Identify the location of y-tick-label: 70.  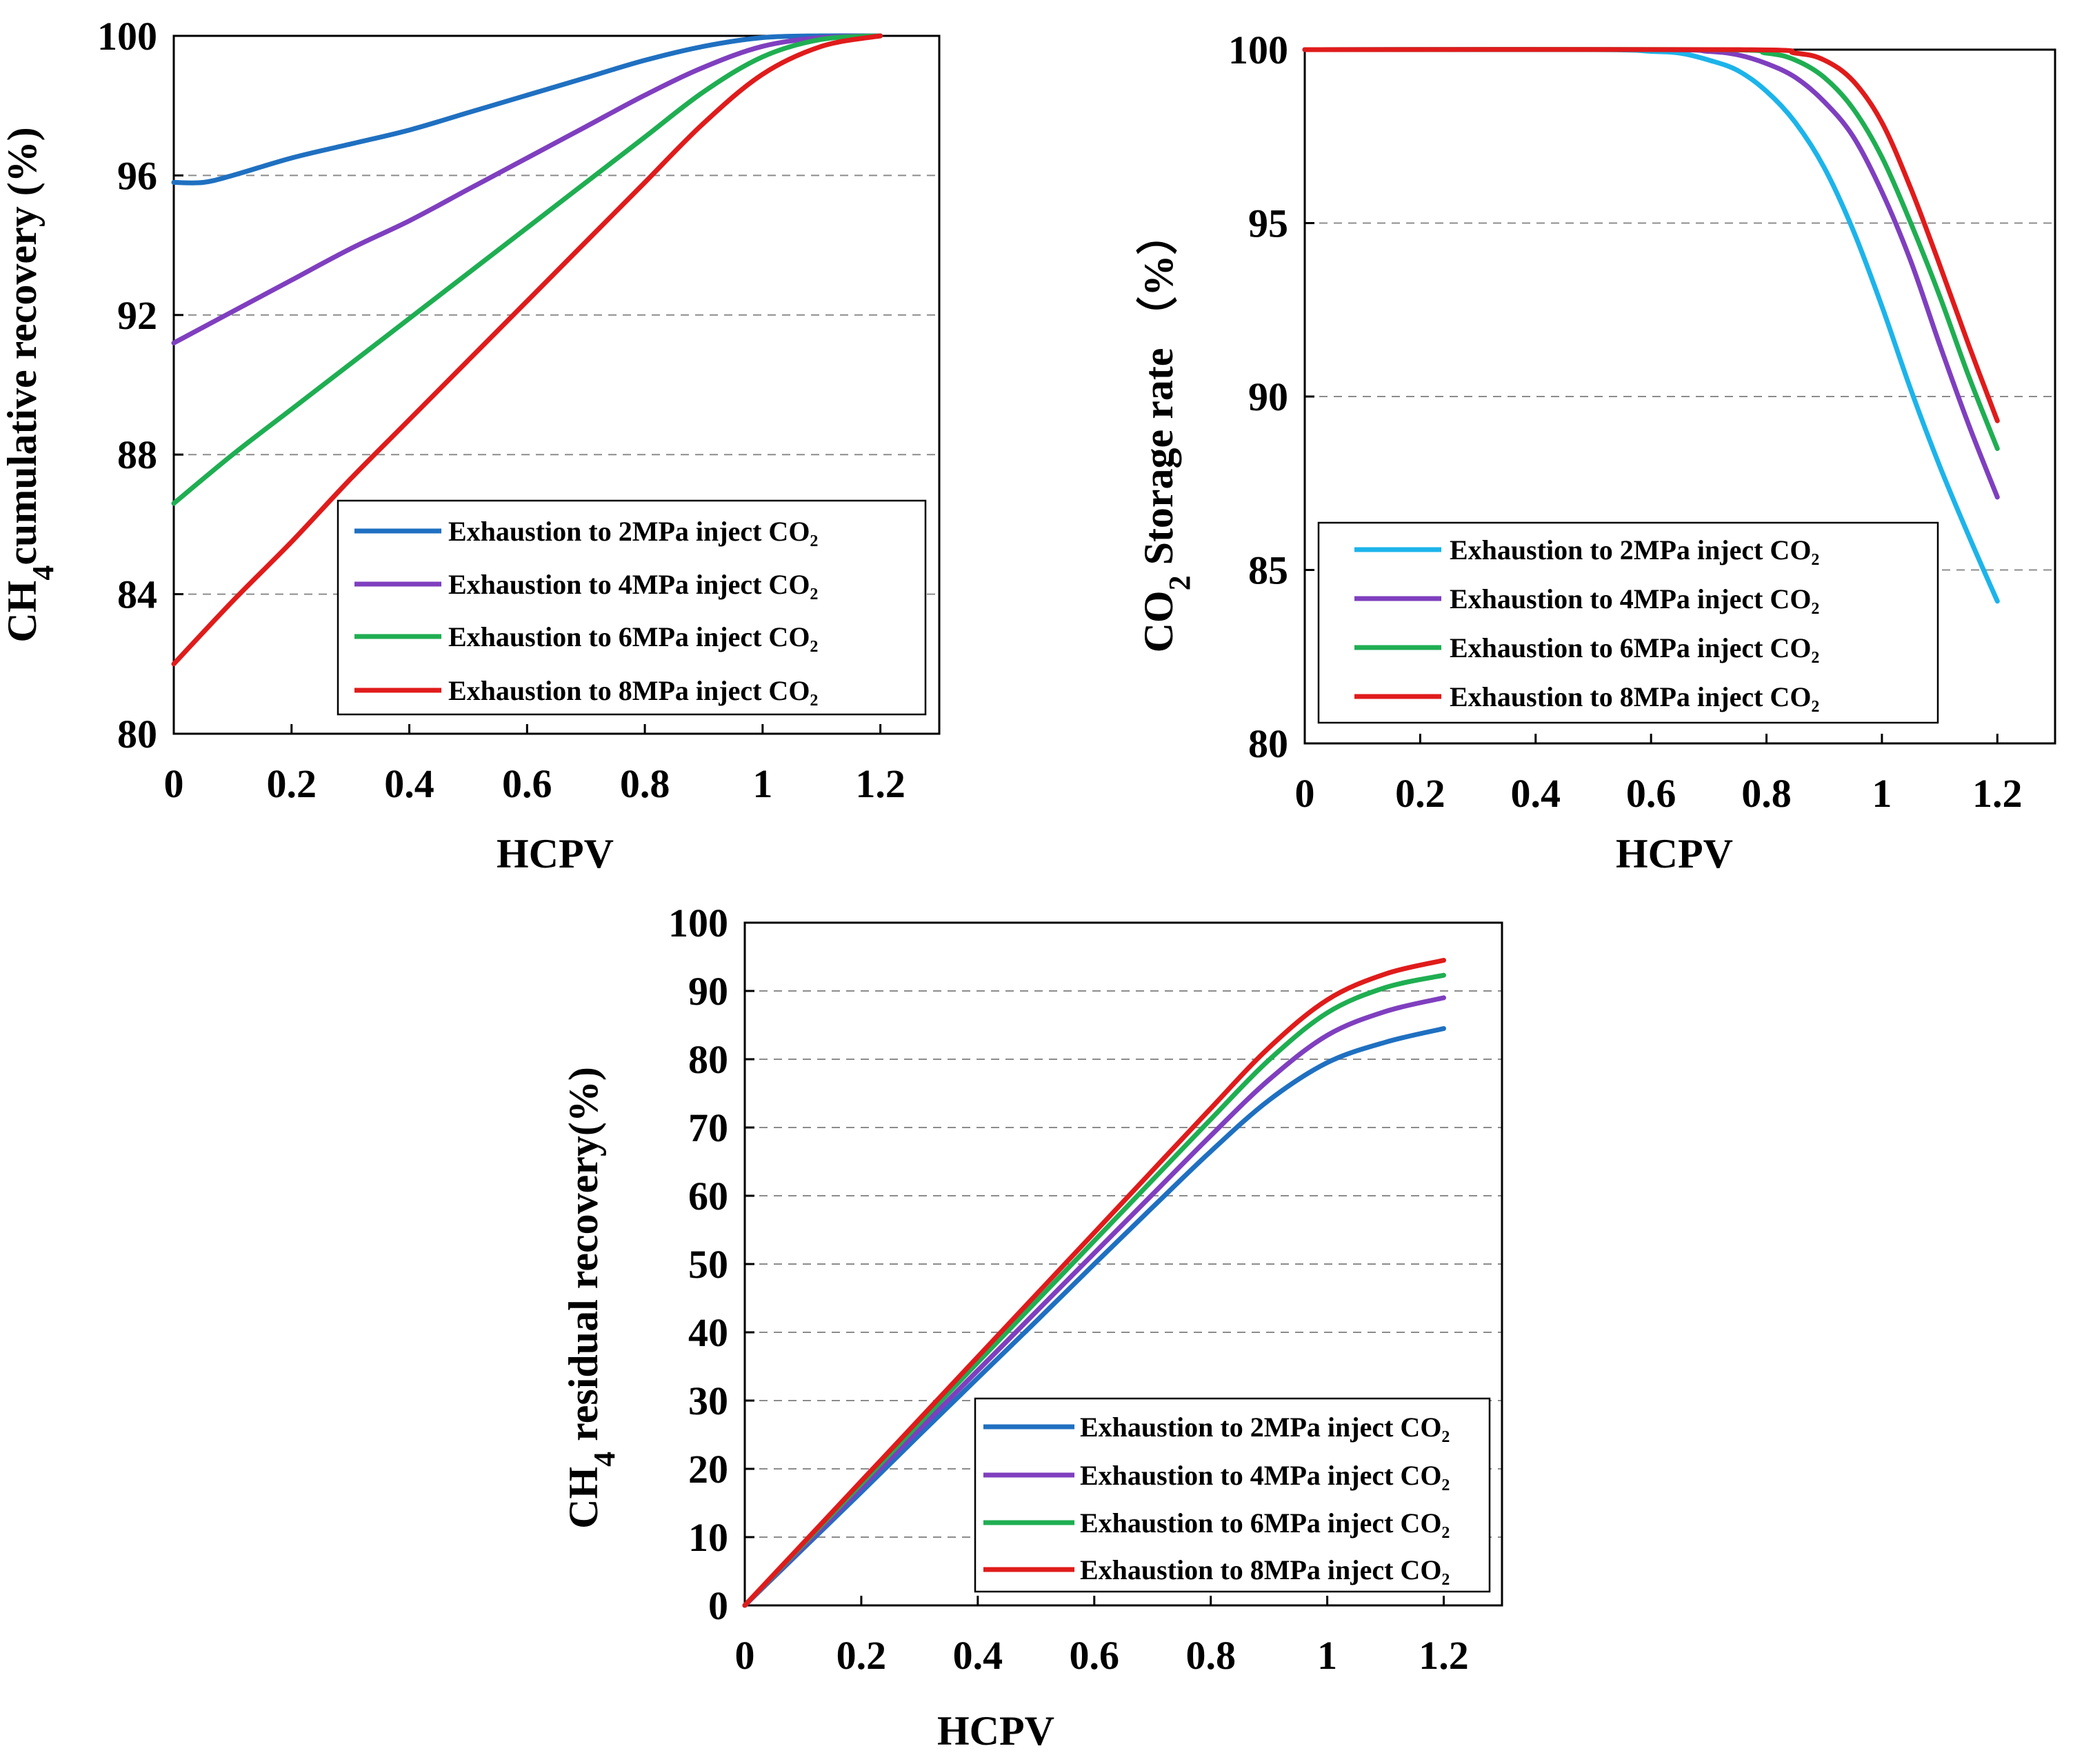
(708, 1127).